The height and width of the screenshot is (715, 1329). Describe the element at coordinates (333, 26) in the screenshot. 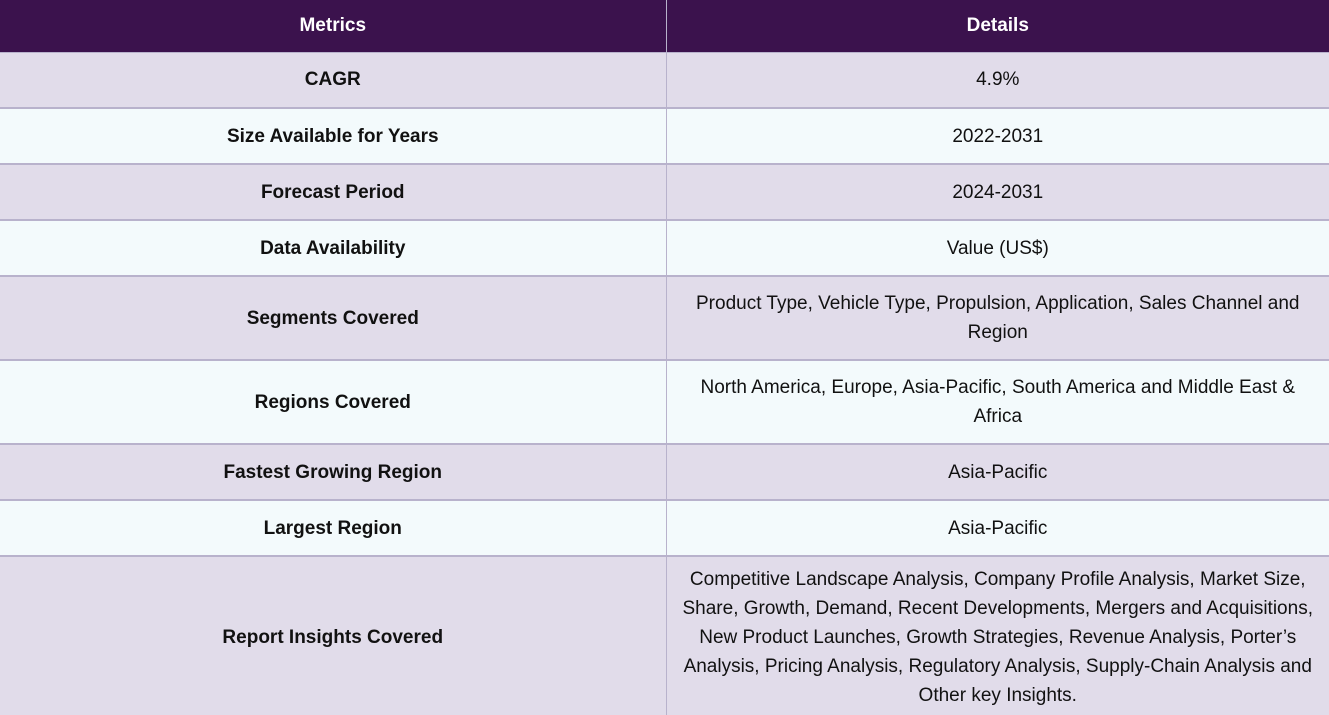

I see `header-metrics: Metrics` at that location.